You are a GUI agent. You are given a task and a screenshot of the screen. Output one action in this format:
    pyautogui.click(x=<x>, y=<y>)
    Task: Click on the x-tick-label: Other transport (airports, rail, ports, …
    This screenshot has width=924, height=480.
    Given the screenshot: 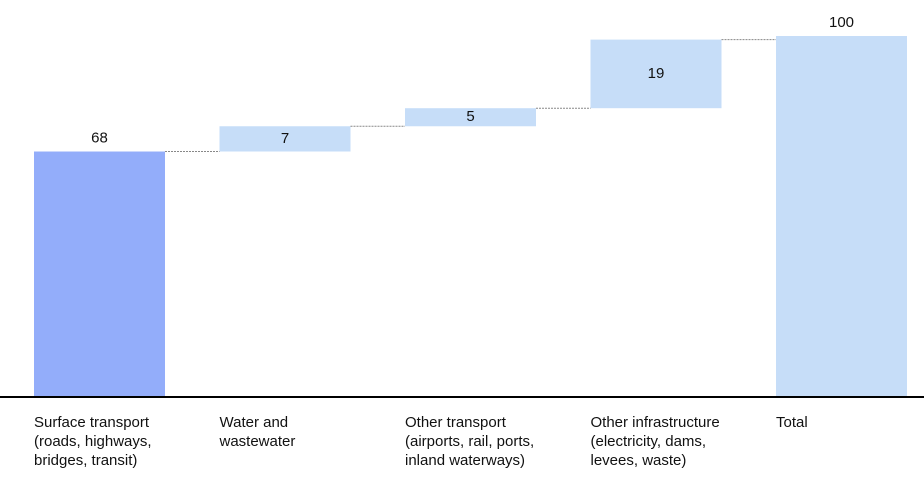 What is the action you would take?
    pyautogui.click(x=470, y=441)
    